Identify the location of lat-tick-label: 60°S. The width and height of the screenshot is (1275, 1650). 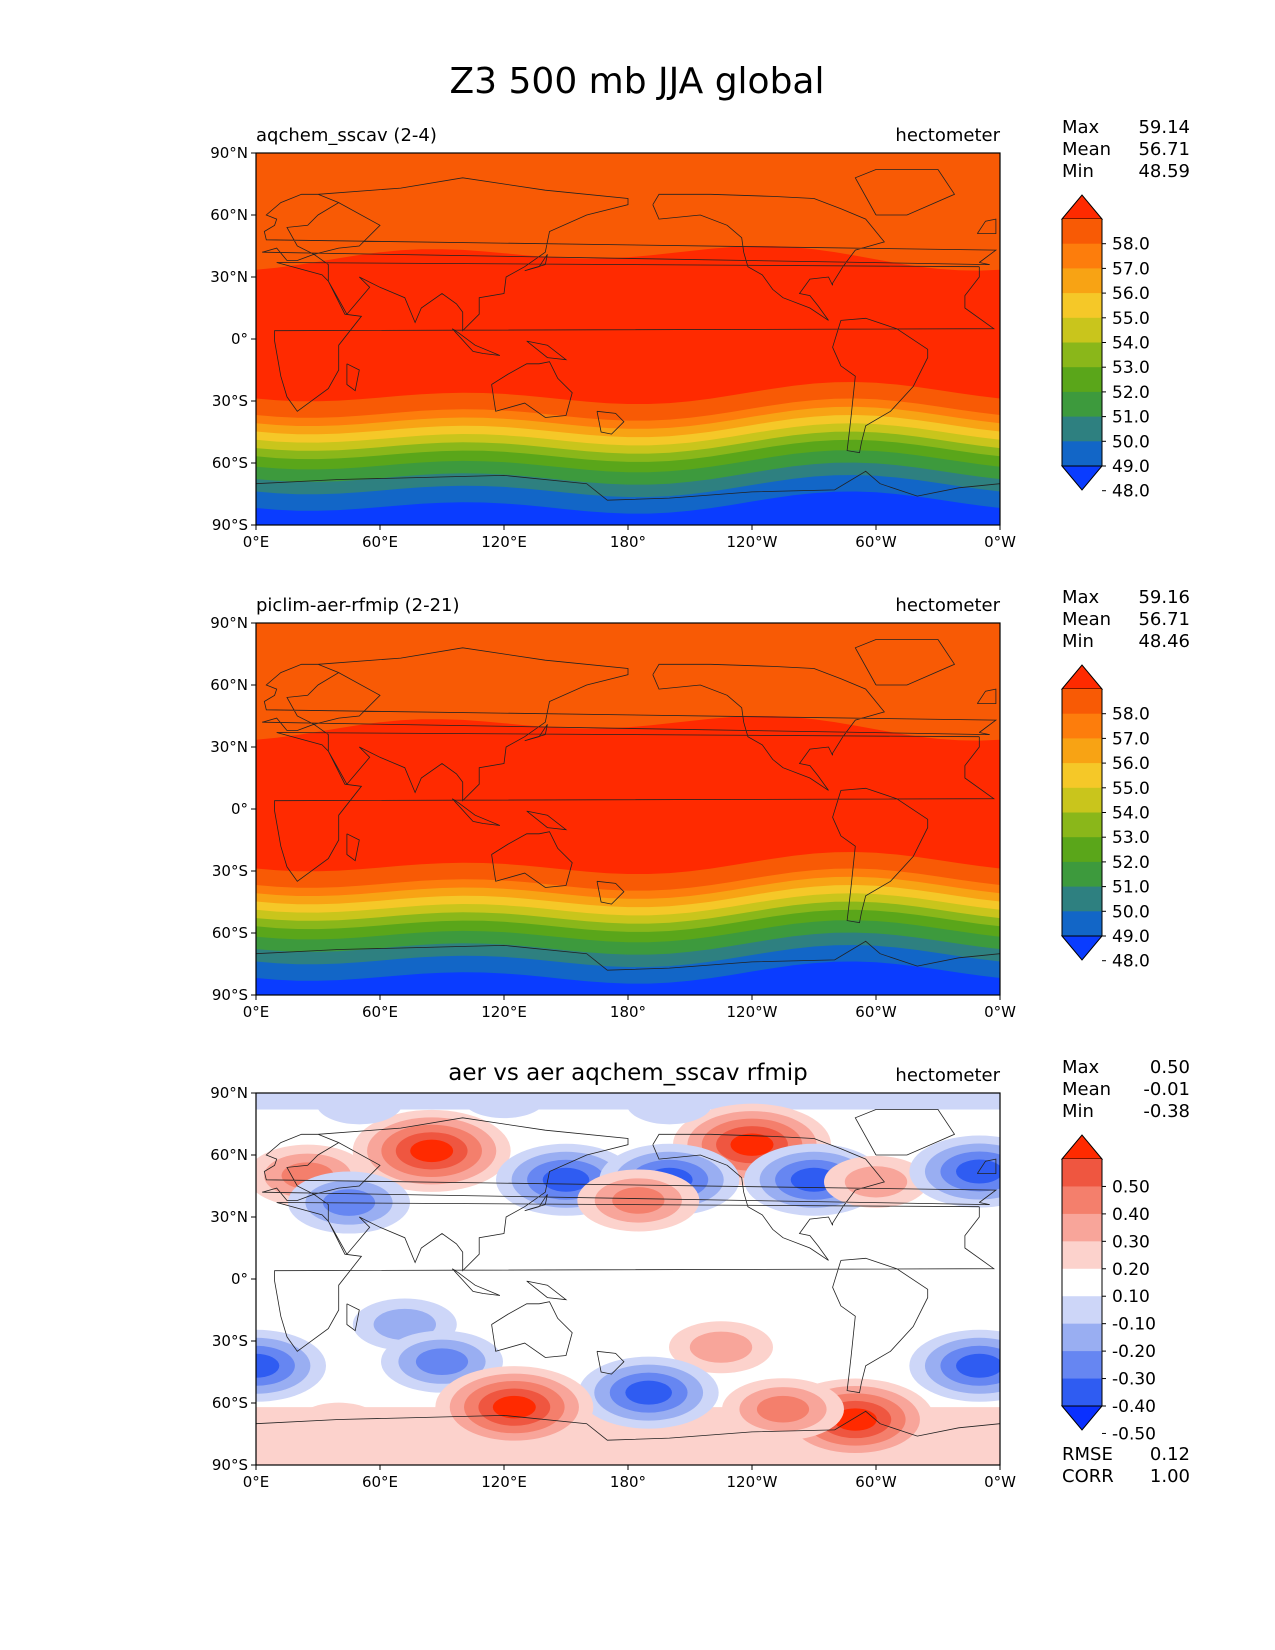
(230, 463).